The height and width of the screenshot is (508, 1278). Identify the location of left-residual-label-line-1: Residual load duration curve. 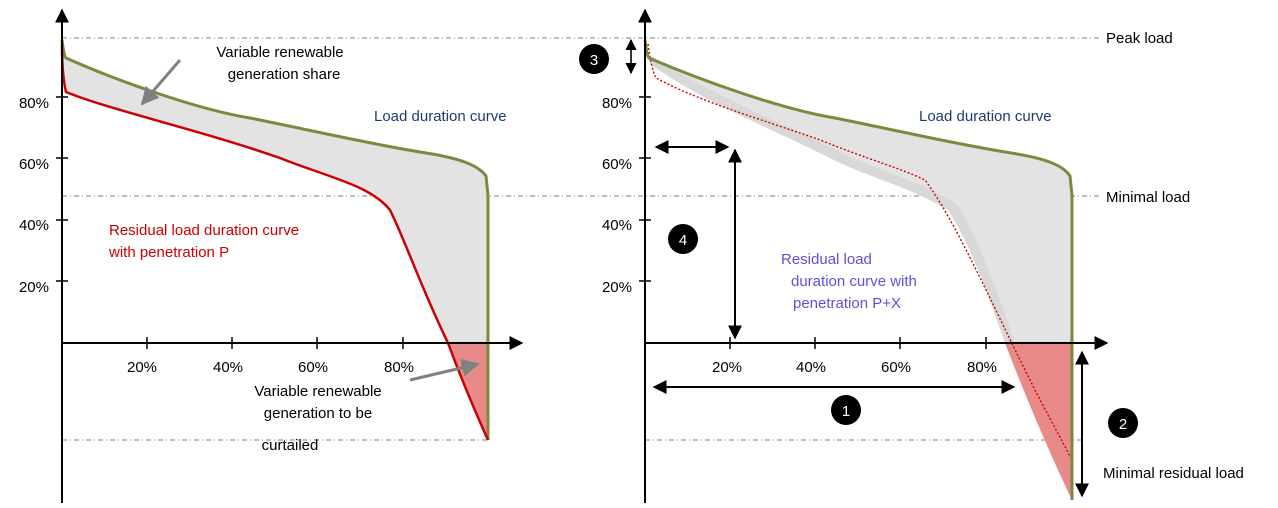
(204, 230).